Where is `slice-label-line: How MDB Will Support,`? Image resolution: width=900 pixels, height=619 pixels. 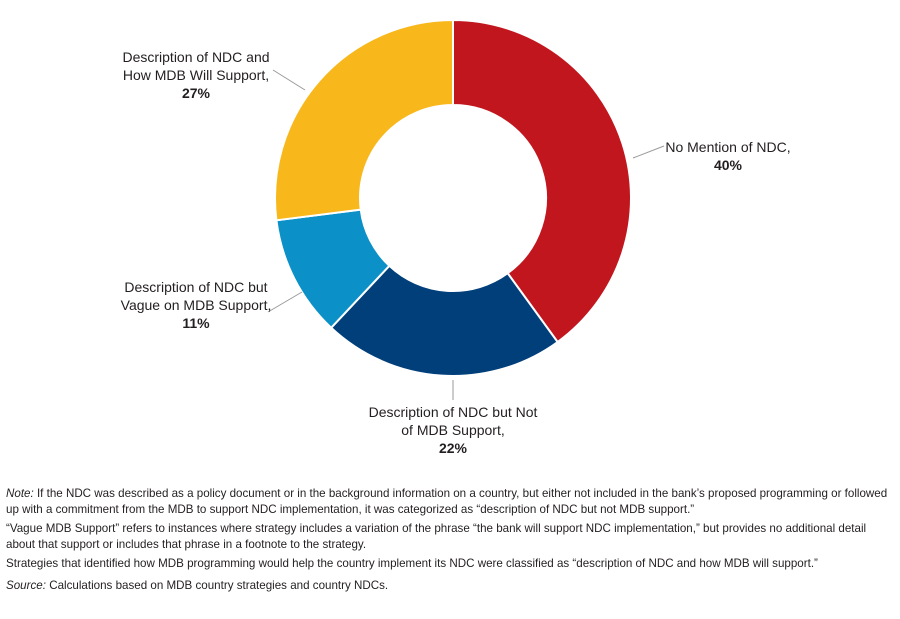 slice-label-line: How MDB Will Support, is located at coordinates (196, 75).